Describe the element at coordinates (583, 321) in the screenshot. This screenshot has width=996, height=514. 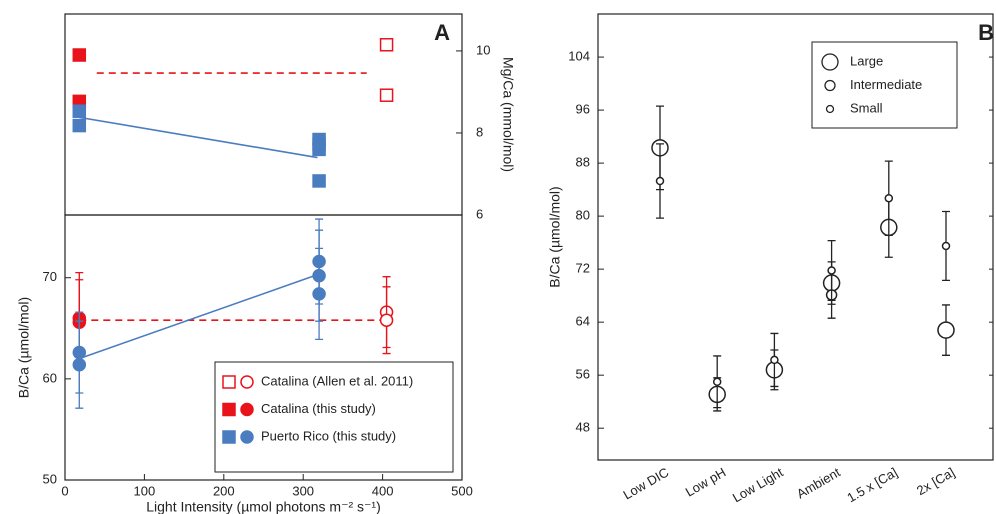
I see `y-tick-label: 64` at that location.